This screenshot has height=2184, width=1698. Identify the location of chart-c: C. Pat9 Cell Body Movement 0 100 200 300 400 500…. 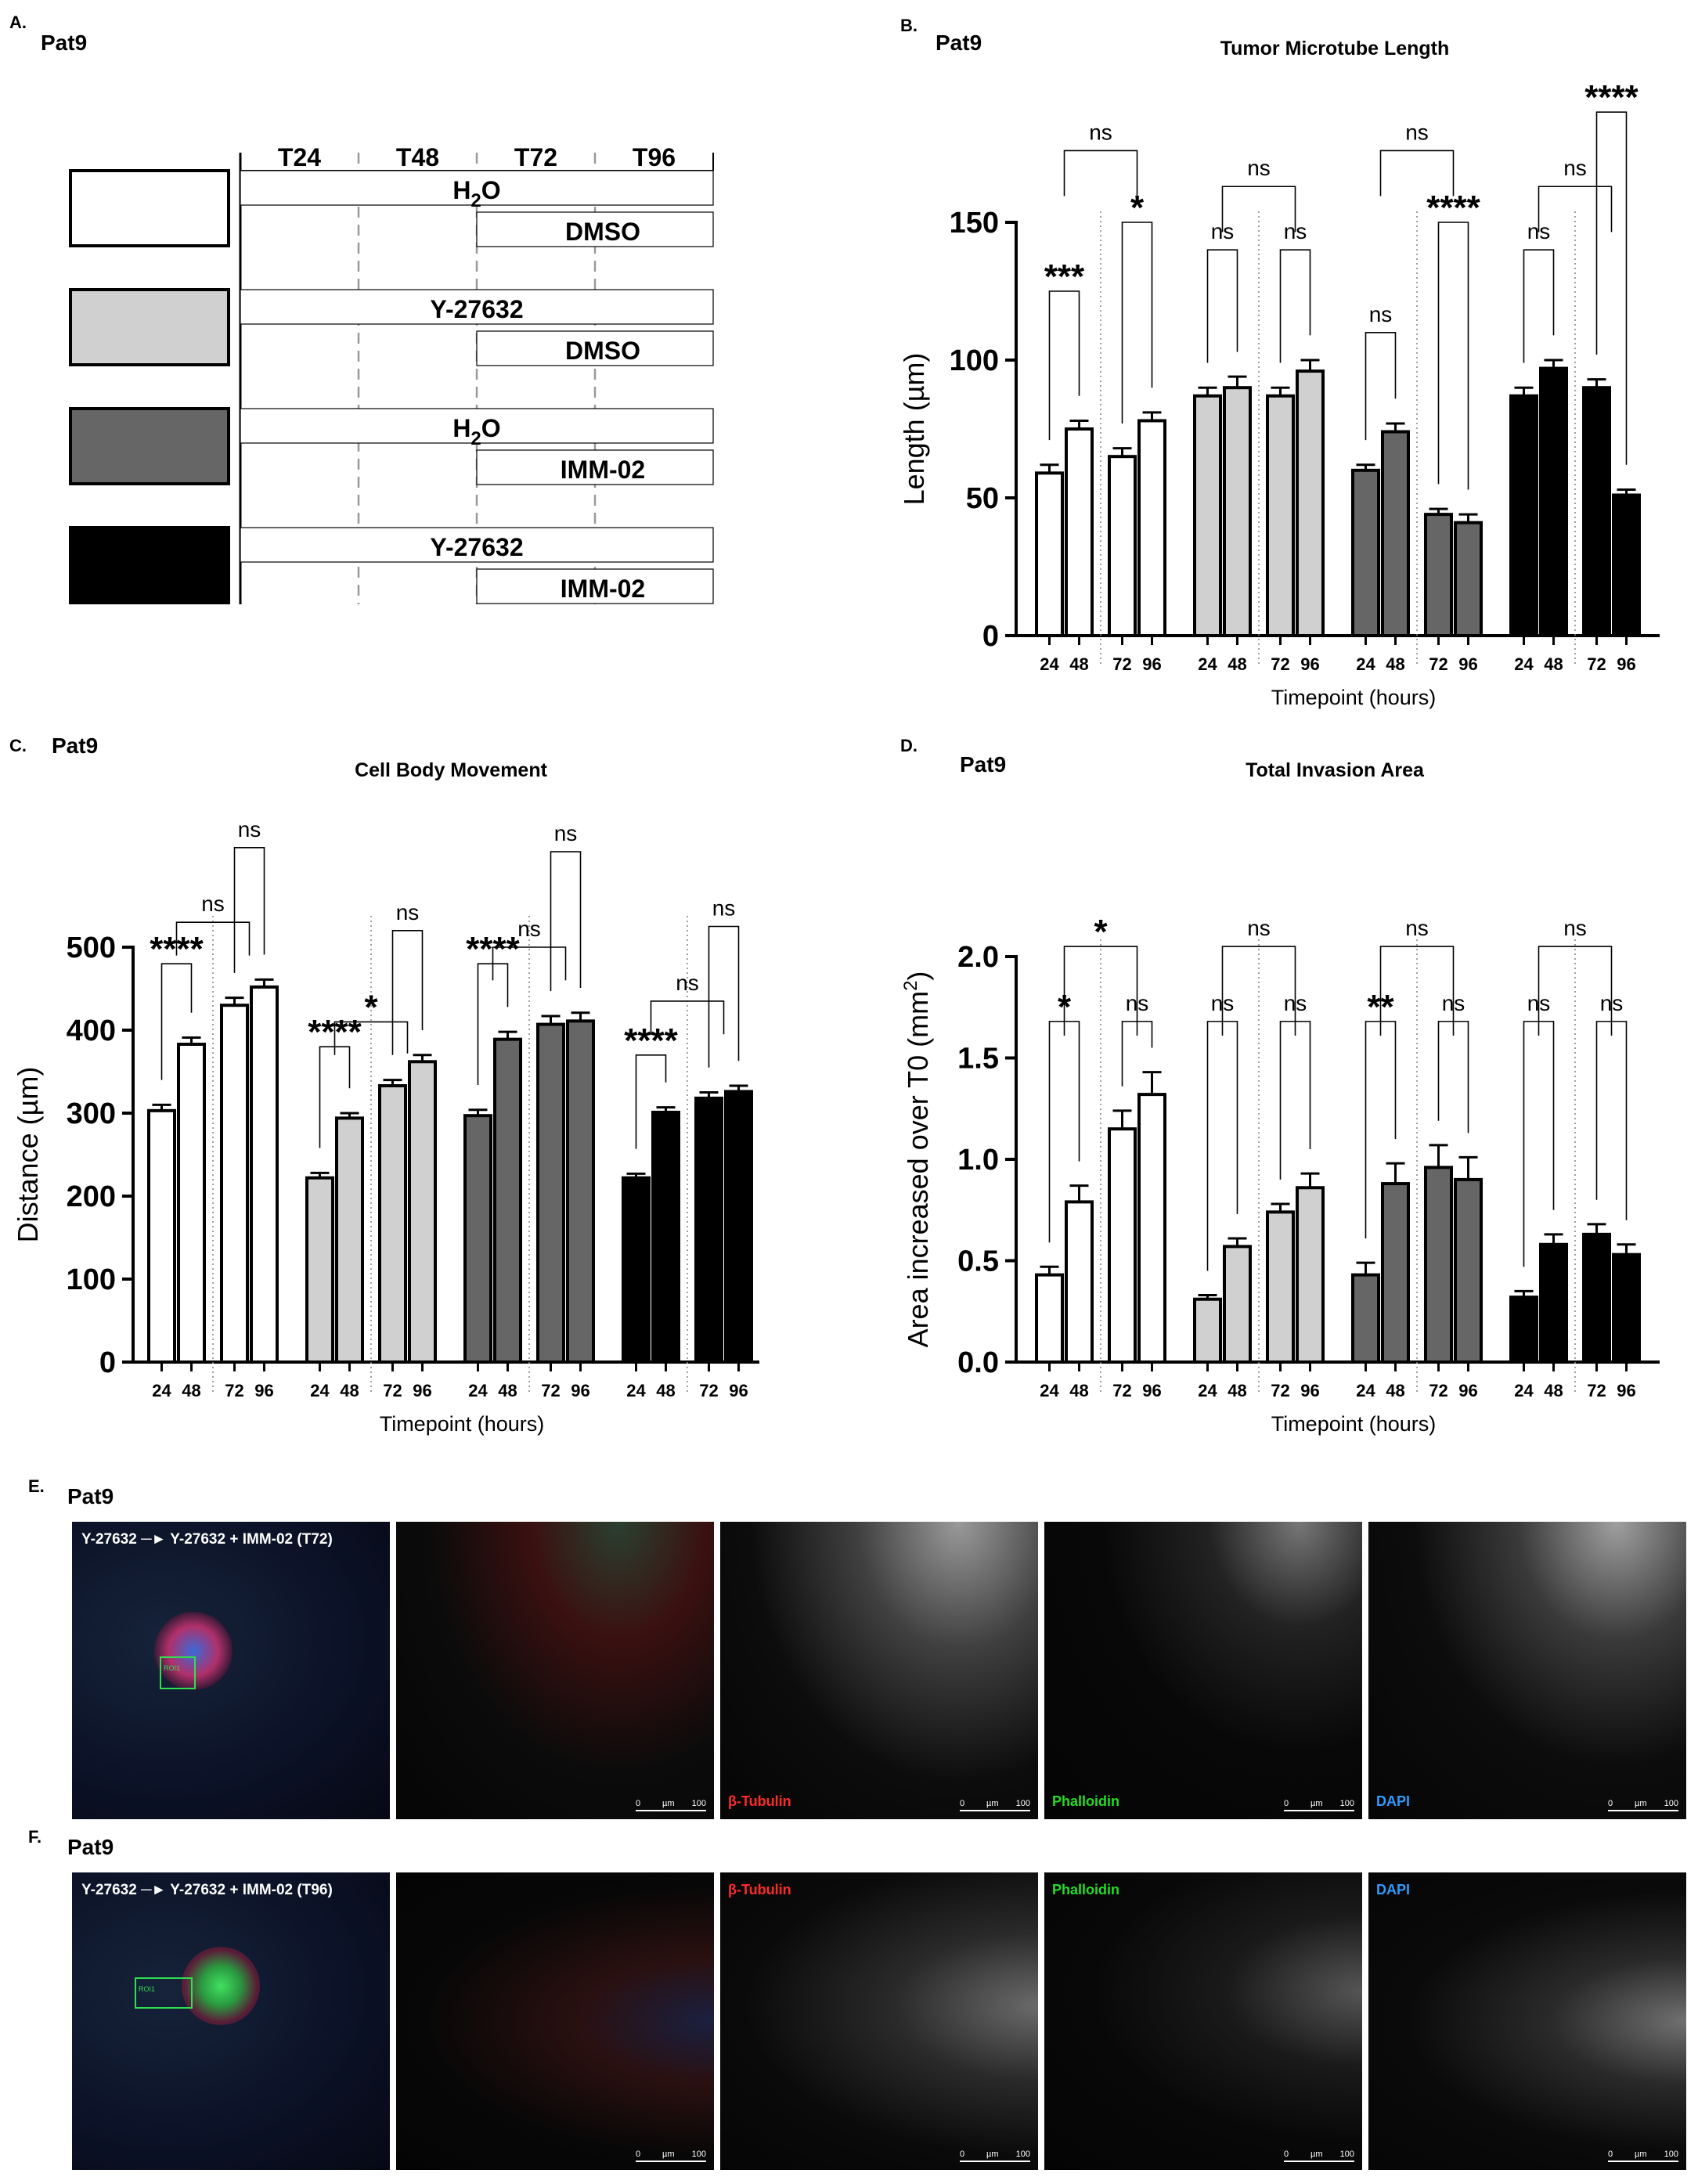
(384, 1084).